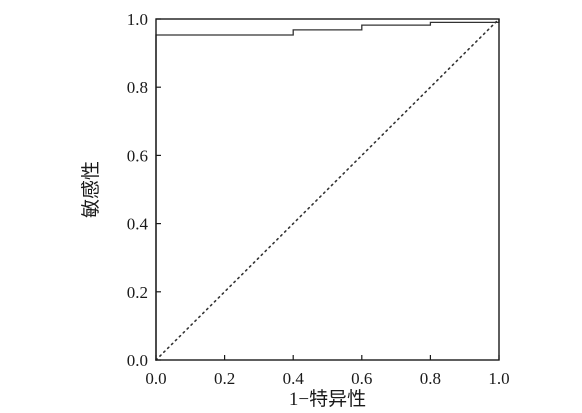 The image size is (582, 413). I want to click on x-tick-label: 0.8, so click(430, 378).